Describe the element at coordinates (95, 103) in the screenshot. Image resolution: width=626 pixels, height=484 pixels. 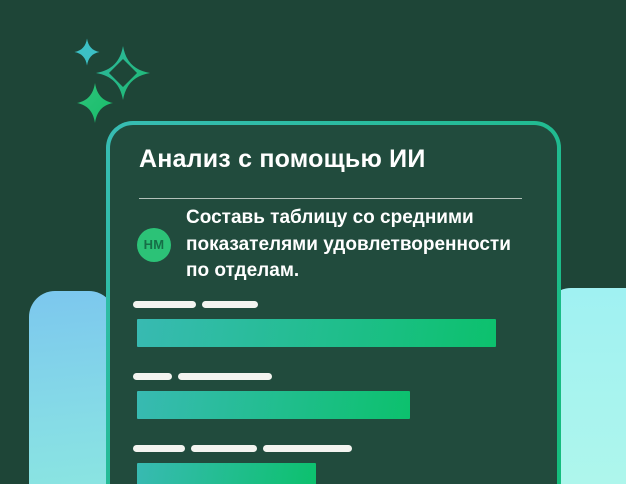
I see `sparkle-solid` at that location.